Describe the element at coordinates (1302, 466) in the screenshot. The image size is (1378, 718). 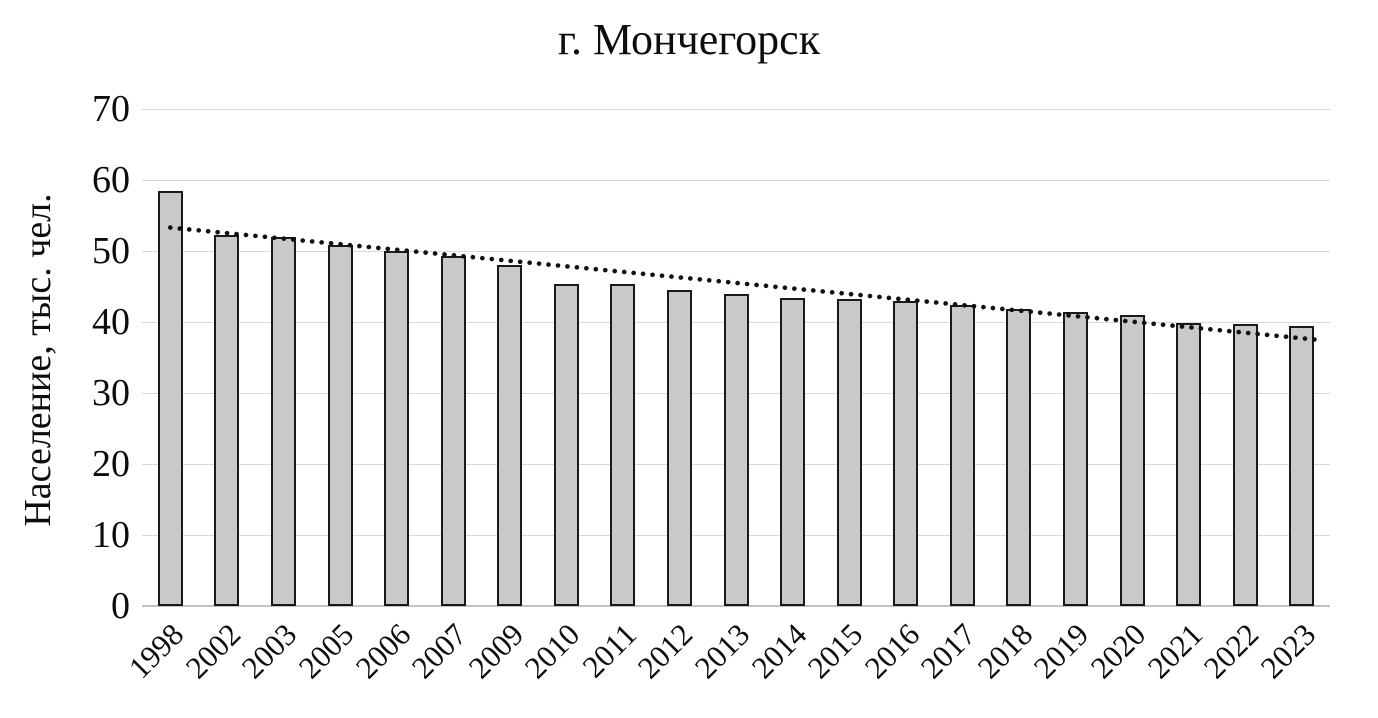
I see `bar-2023` at that location.